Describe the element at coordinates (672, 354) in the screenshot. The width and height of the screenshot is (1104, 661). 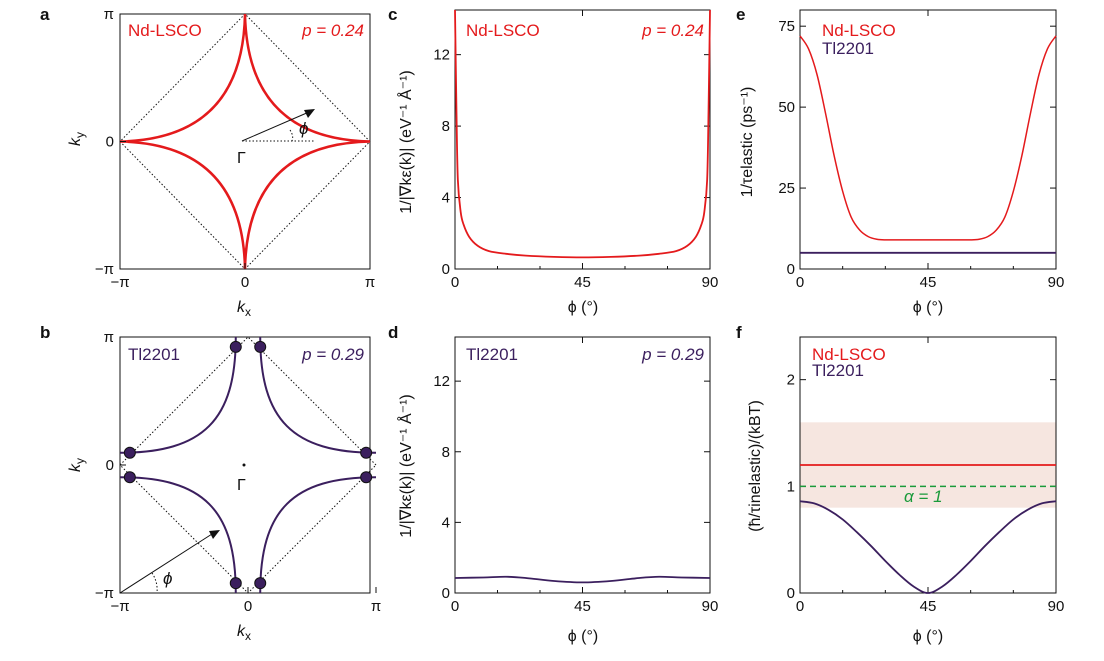
I see `panel-d-doping: p = 0.29` at that location.